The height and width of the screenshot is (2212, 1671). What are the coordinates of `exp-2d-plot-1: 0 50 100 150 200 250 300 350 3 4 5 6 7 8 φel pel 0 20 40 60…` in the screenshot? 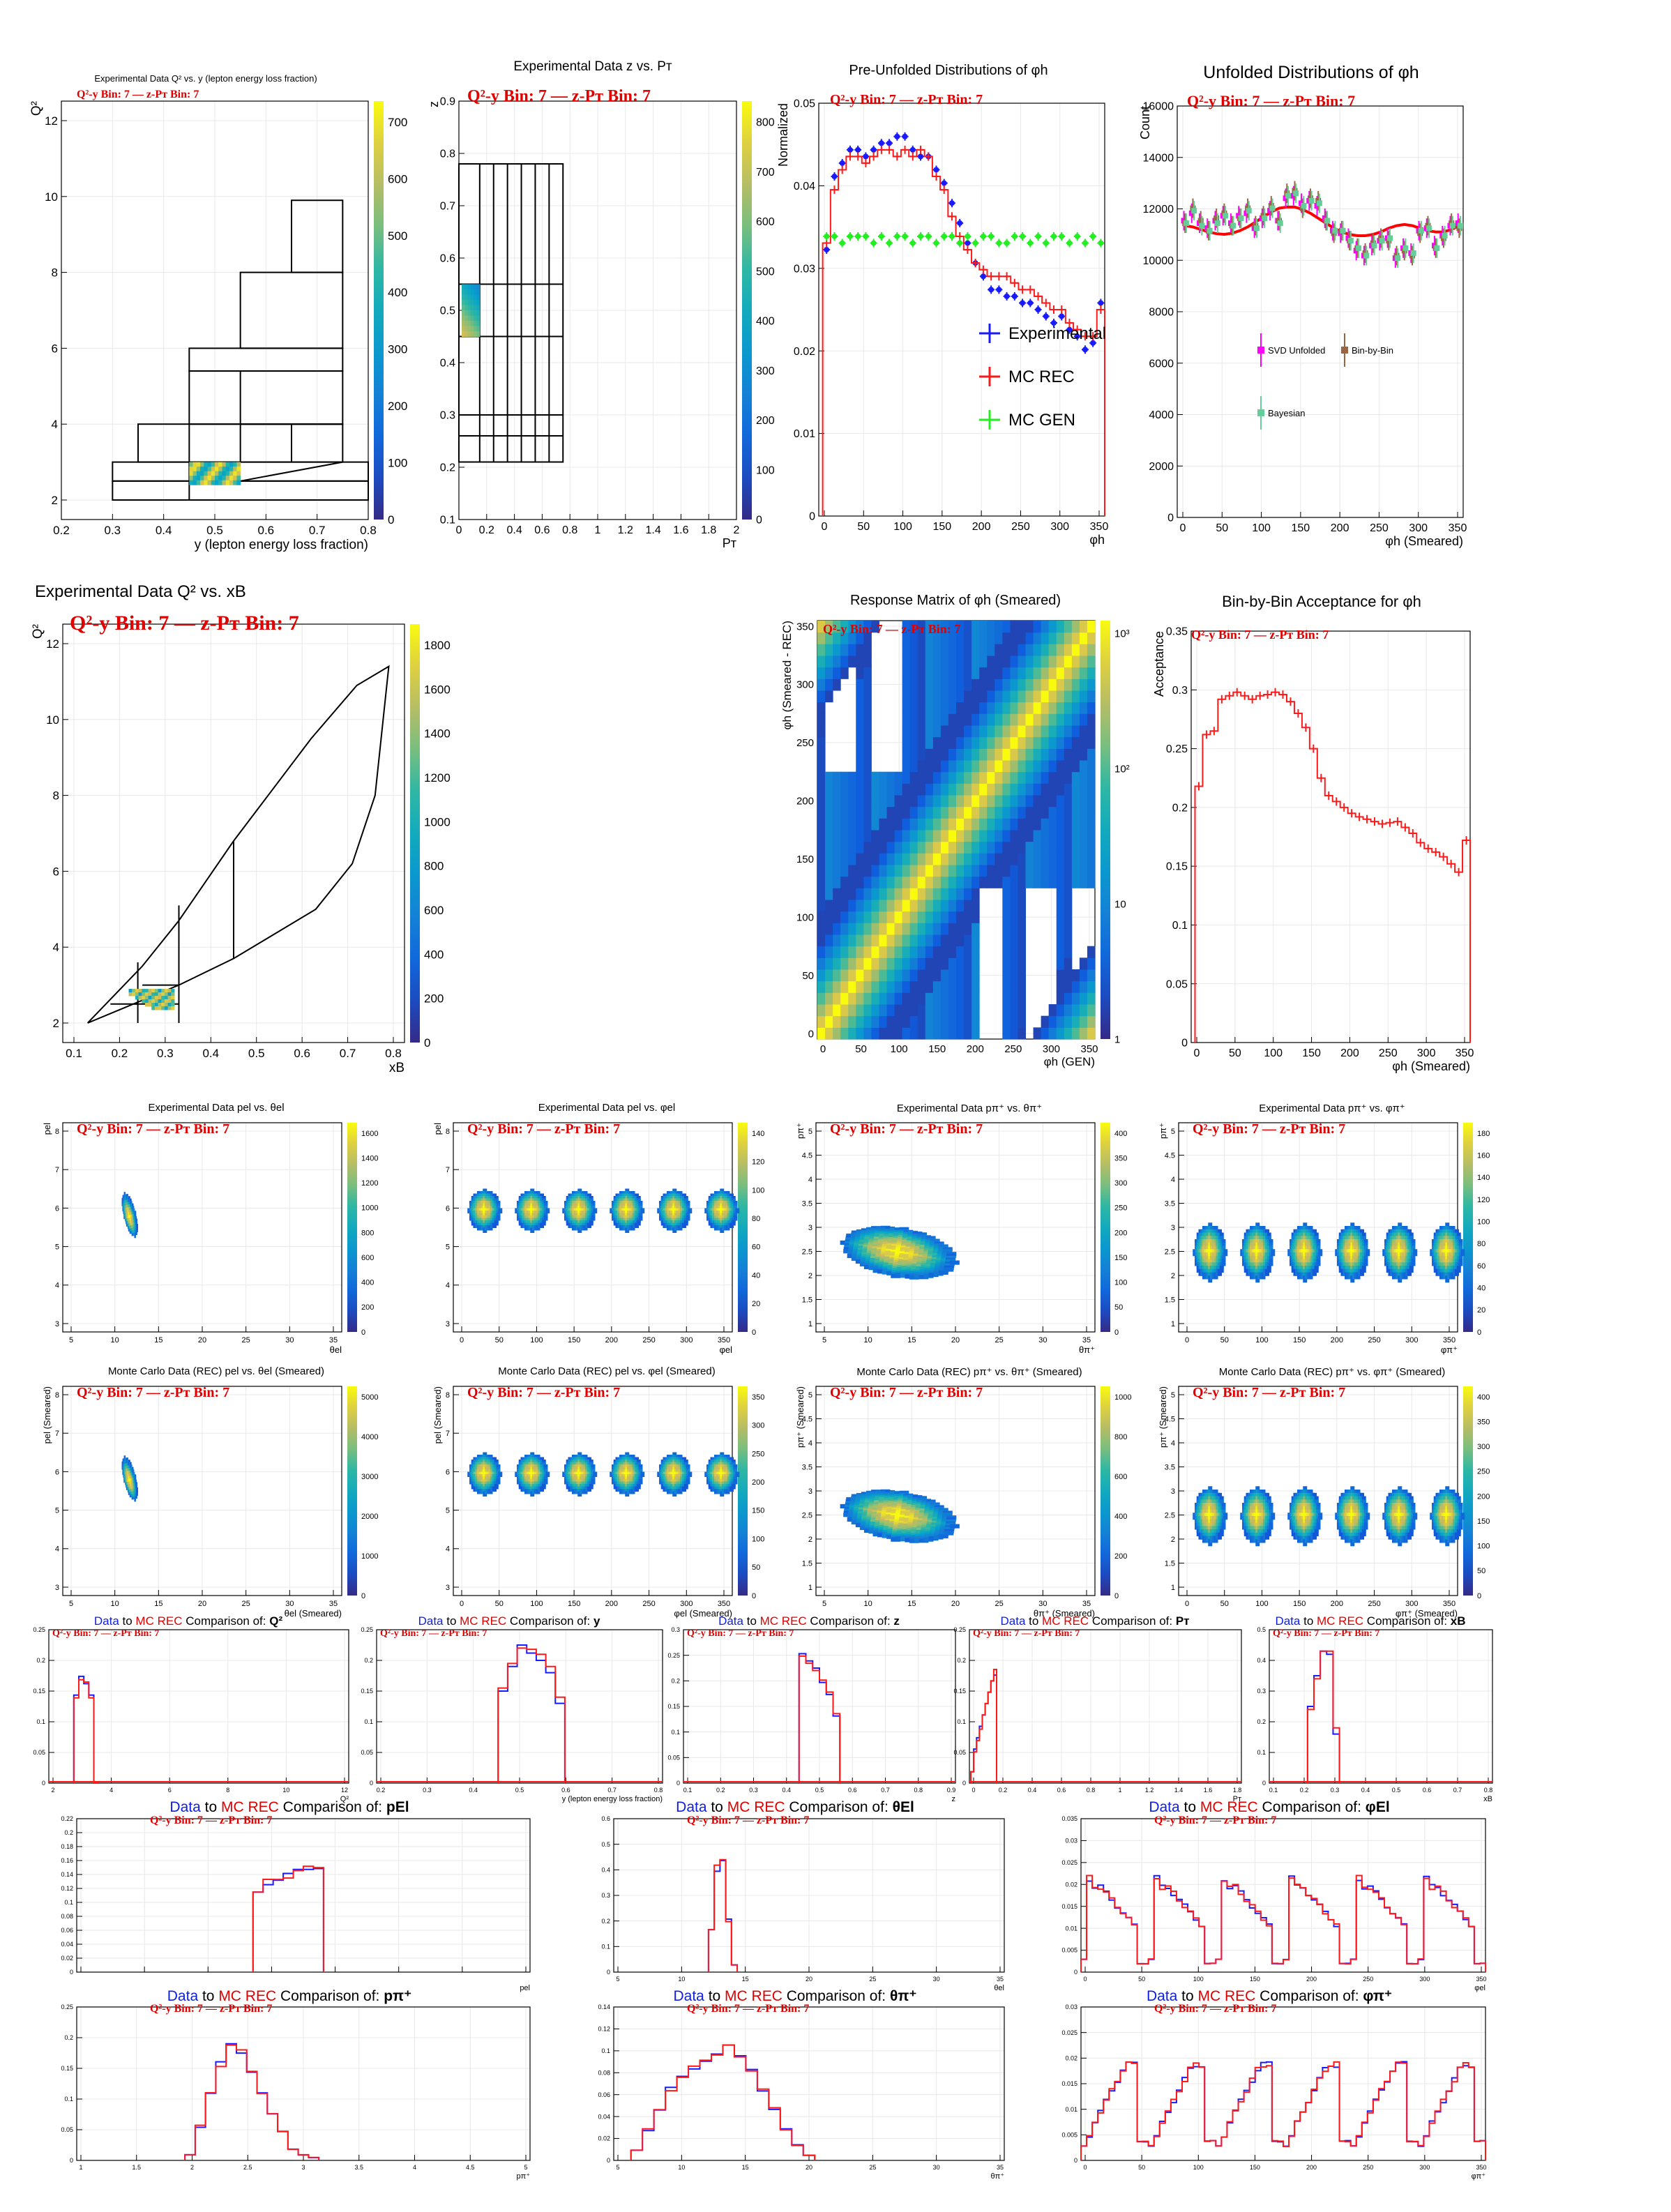 It's located at (606, 1231).